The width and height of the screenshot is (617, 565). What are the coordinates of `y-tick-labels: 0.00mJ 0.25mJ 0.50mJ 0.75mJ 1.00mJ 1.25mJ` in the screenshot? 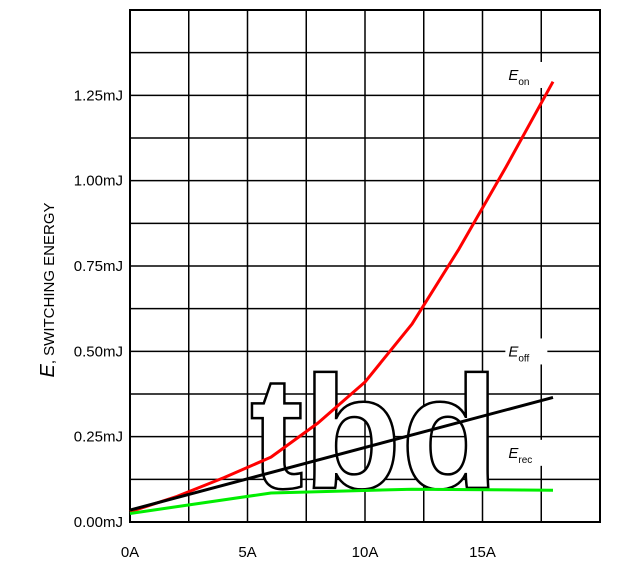 It's located at (98, 309).